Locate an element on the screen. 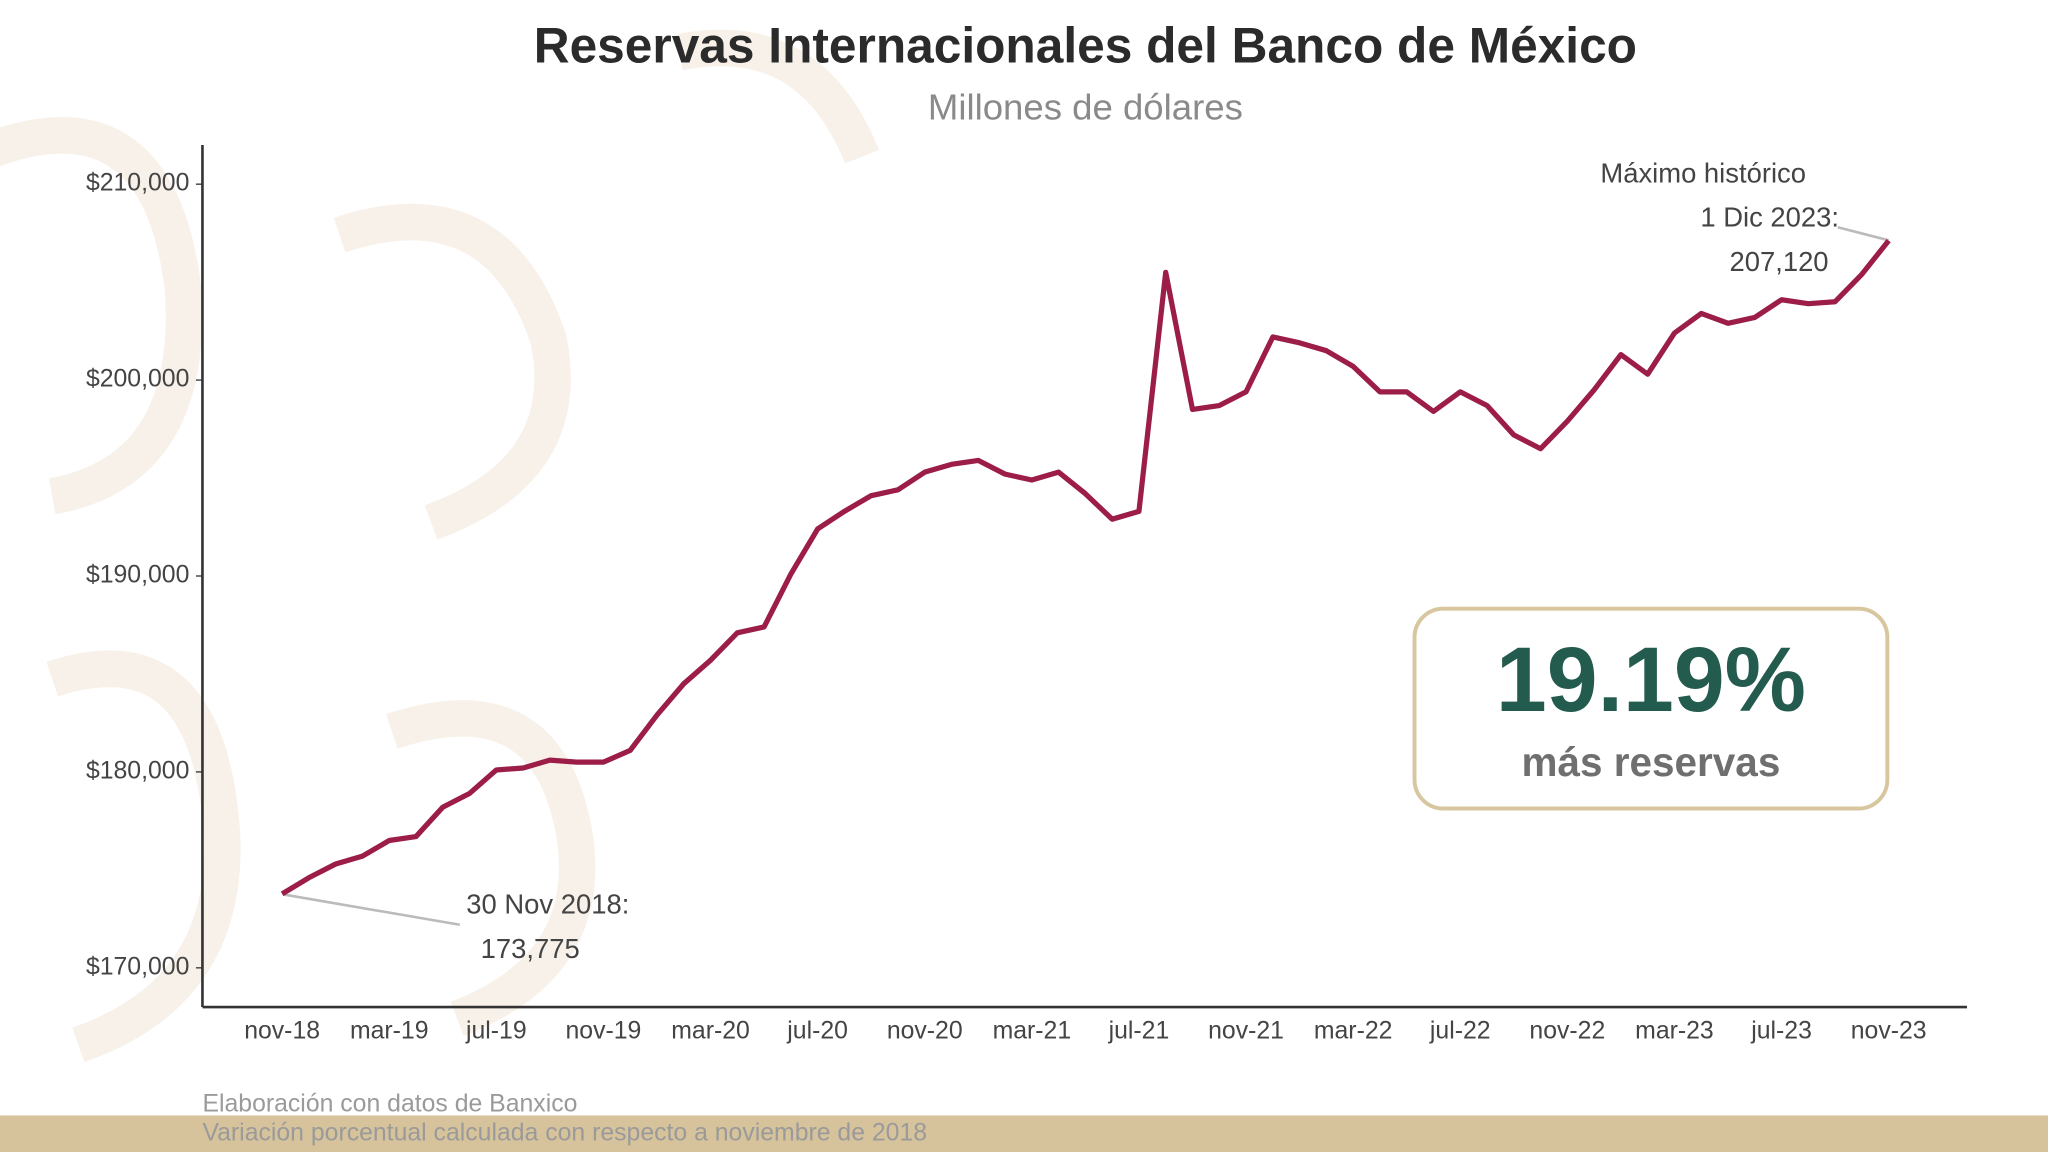  x-tick-label: nov-18 is located at coordinates (282, 1030).